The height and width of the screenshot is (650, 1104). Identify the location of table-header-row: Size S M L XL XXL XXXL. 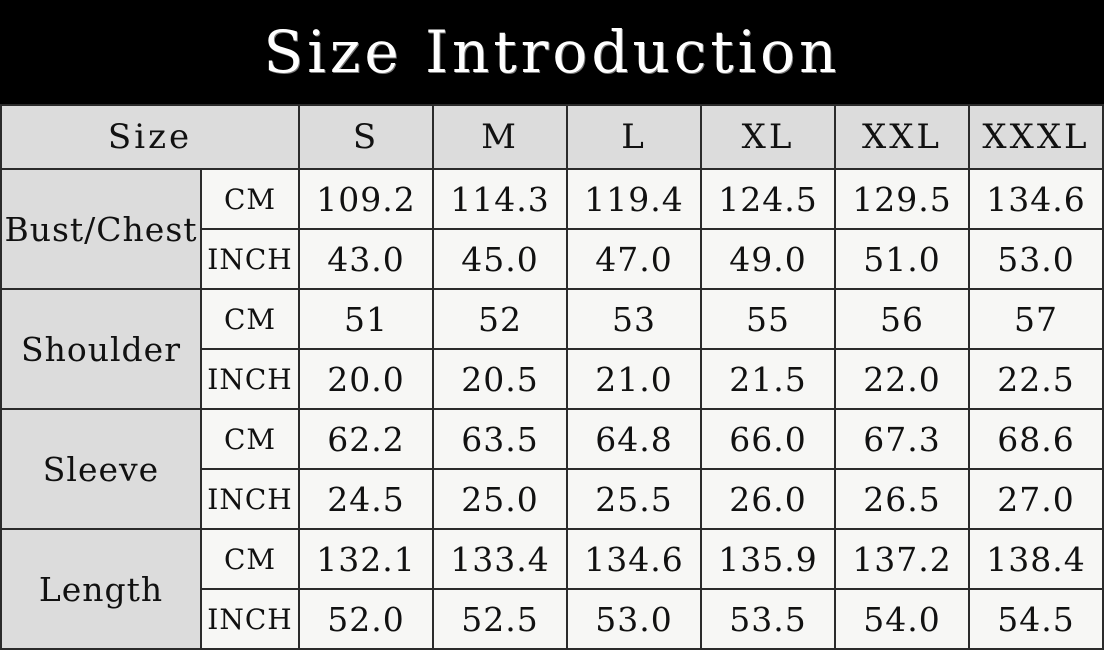
(552, 137).